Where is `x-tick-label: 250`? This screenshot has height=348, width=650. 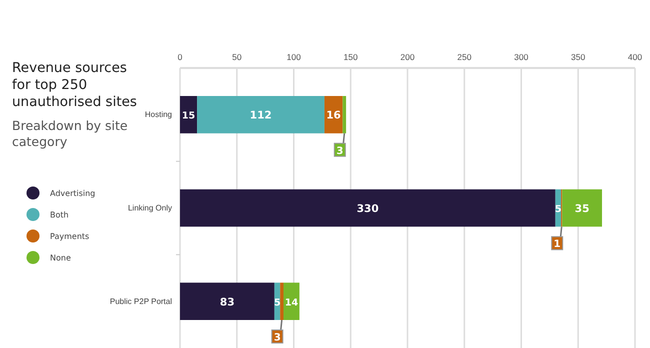
x-tick-label: 250 is located at coordinates (464, 57).